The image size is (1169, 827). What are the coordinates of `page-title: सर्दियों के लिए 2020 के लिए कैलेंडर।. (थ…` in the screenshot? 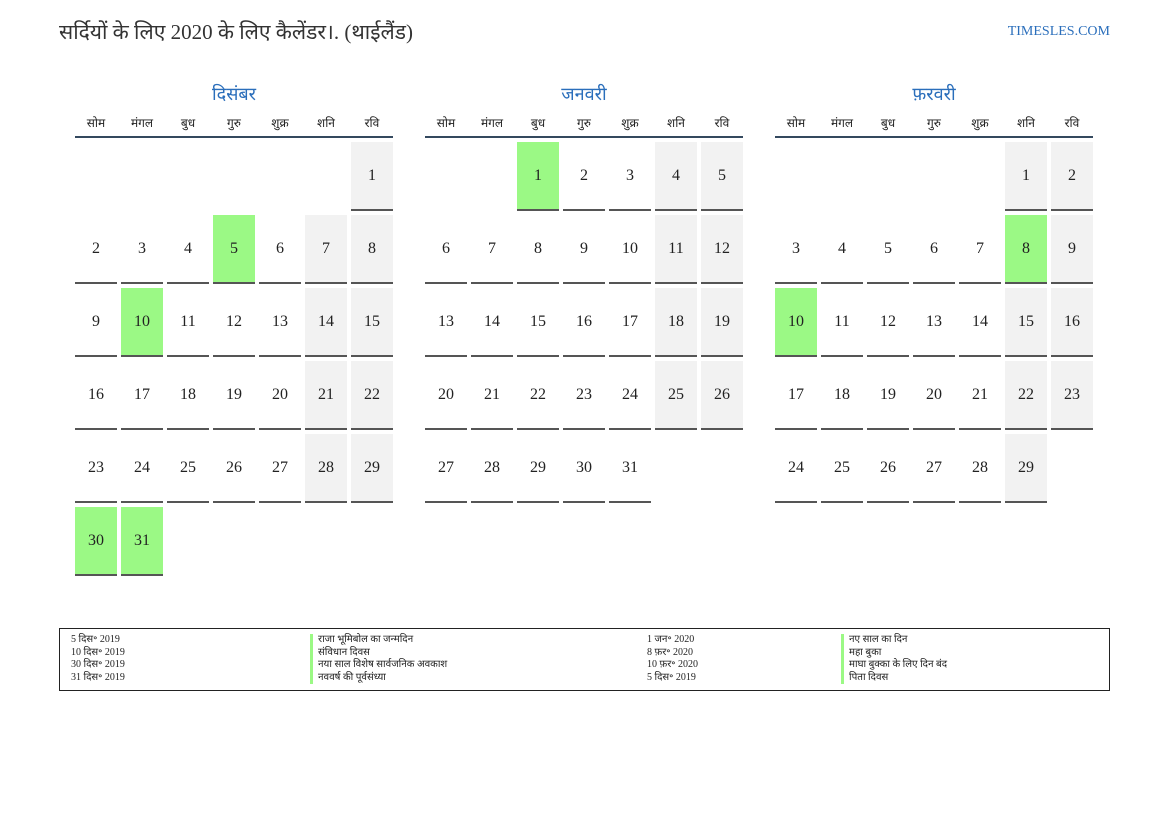 It's located at (236, 32).